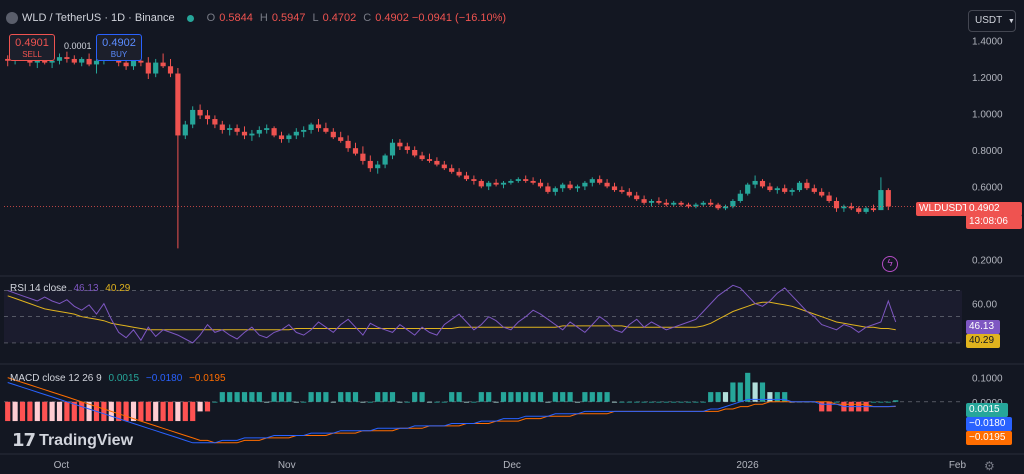 The image size is (1024, 474). Describe the element at coordinates (989, 424) in the screenshot. I see `macd-axis-tag: −0.0180` at that location.